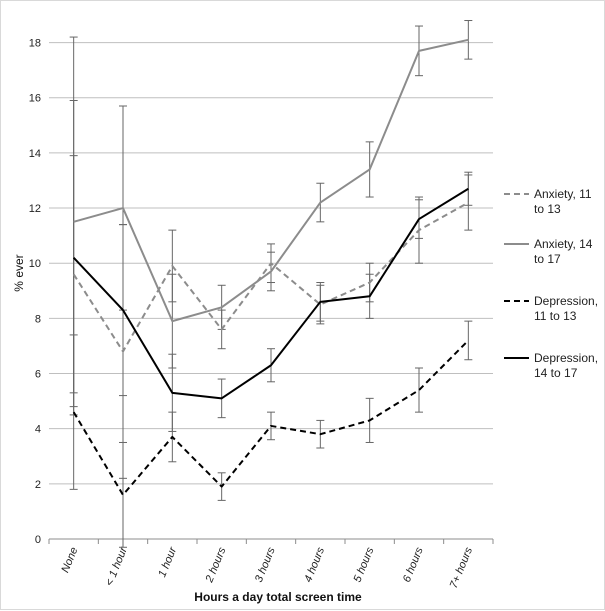 This screenshot has height=611, width=605. Describe the element at coordinates (555, 316) in the screenshot. I see `legend-label-line2: 11 to 13` at that location.